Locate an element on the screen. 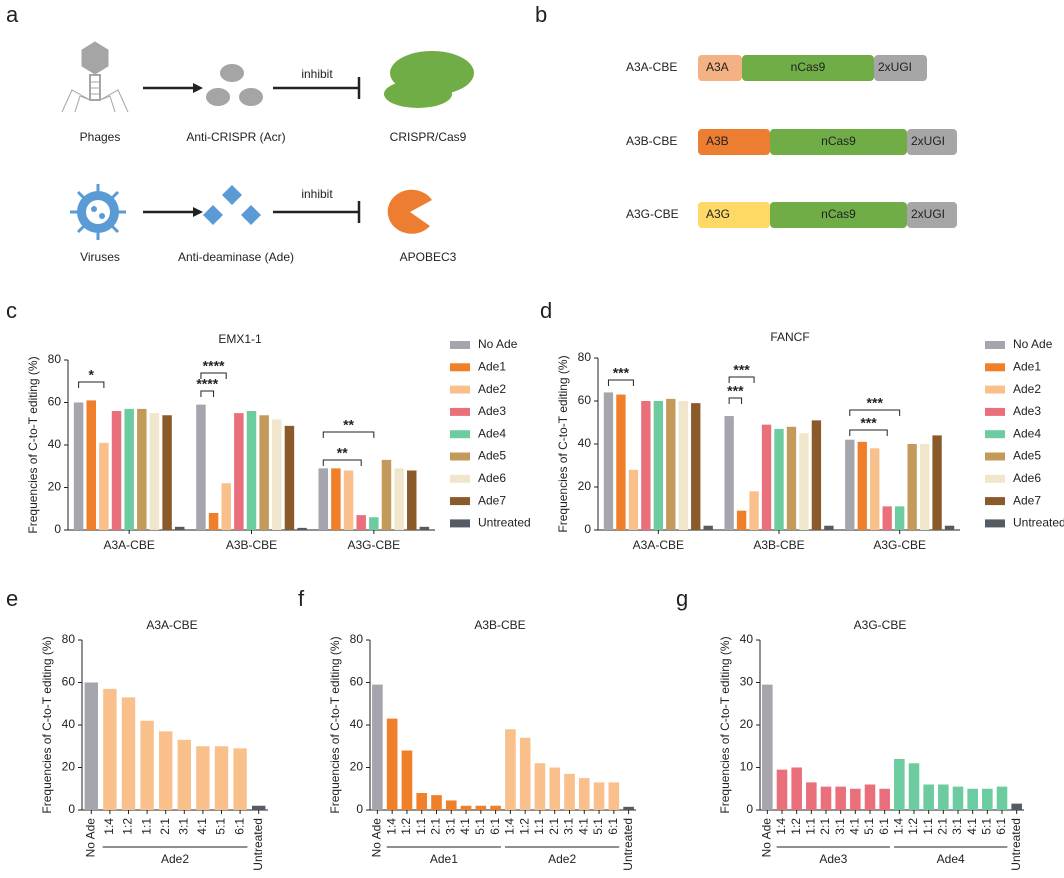  chart-title: FANCF is located at coordinates (789, 337).